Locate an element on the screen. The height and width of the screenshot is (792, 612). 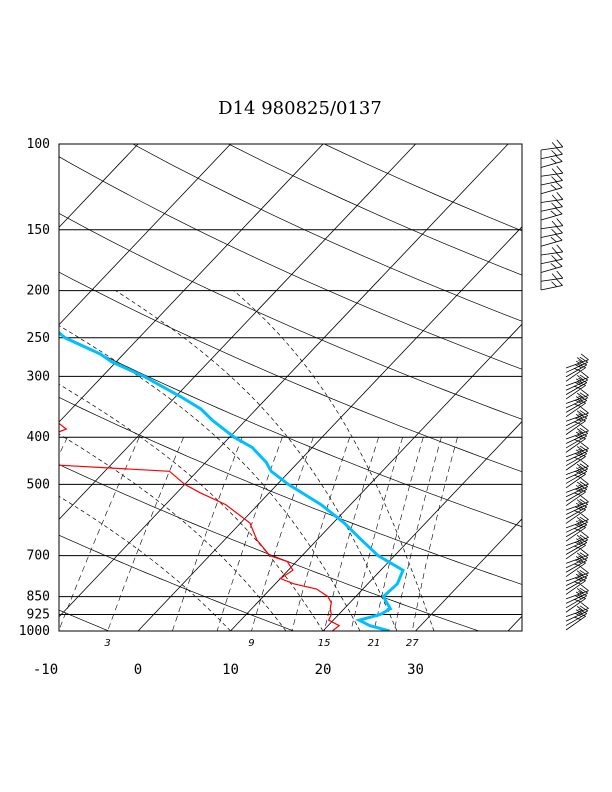
mixing-ratio-label: 9 is located at coordinates (251, 643).